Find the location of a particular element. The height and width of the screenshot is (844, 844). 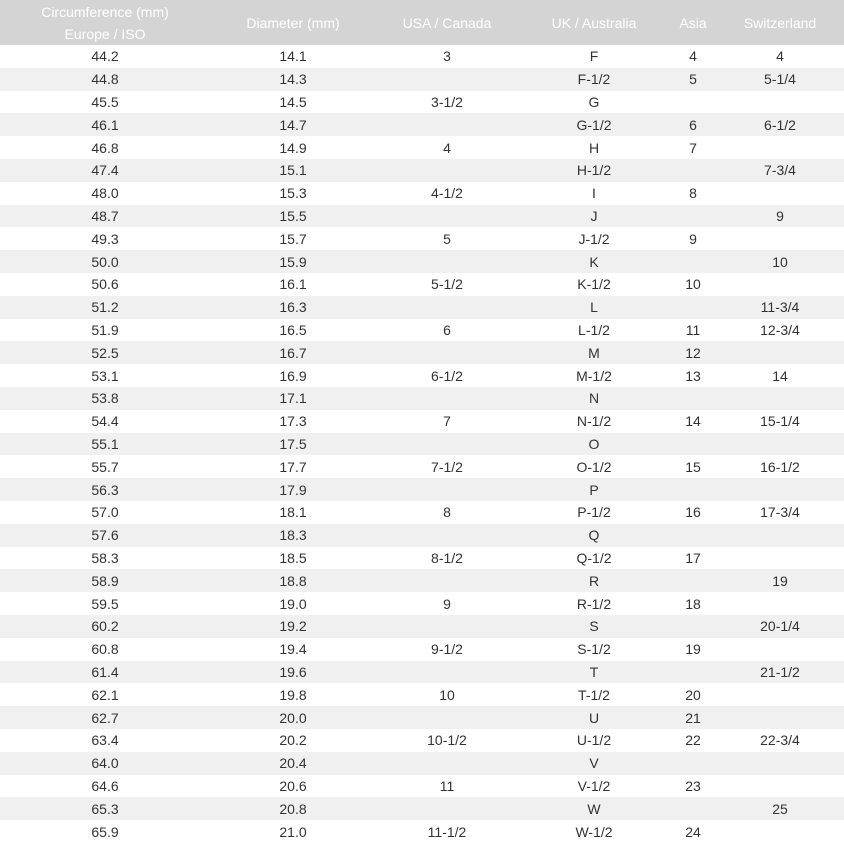

table-cell: 48.0 is located at coordinates (105, 193).